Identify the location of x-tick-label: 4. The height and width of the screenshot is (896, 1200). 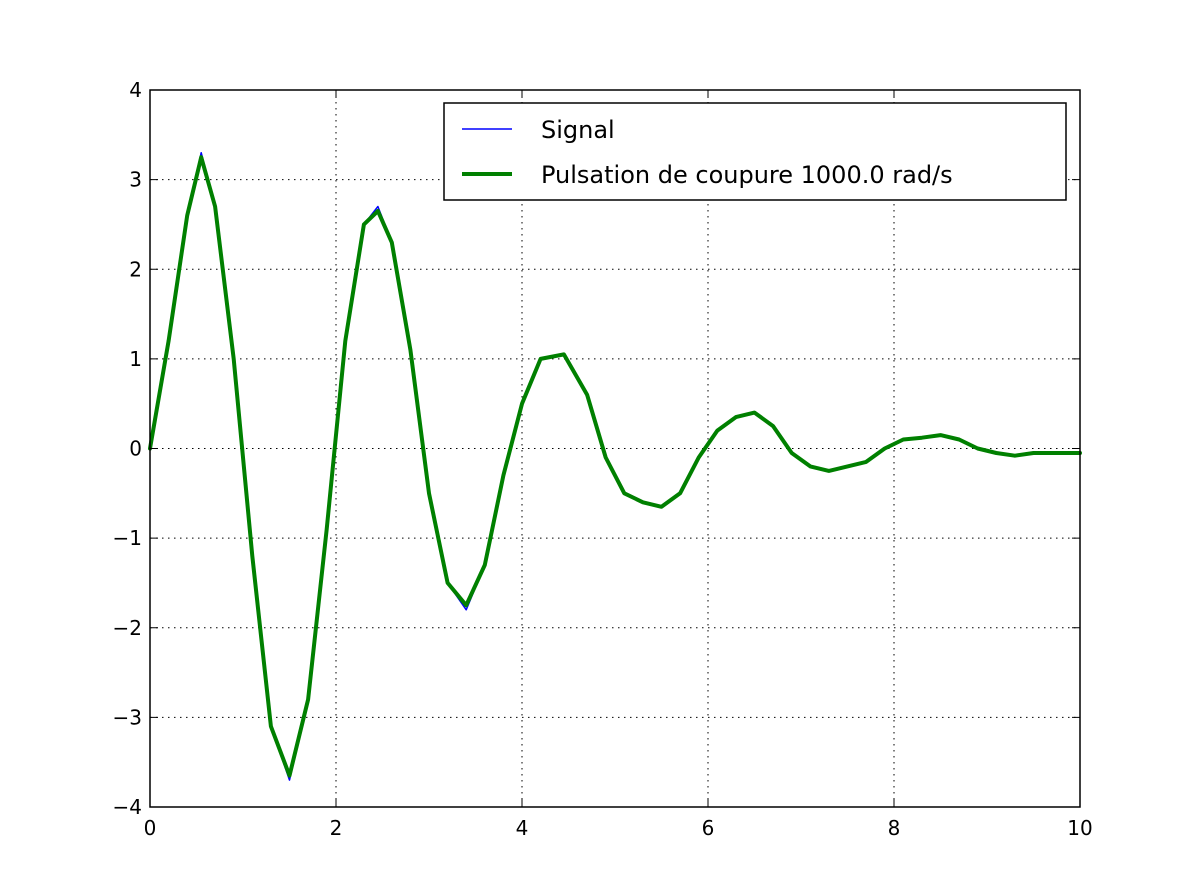
(522, 828).